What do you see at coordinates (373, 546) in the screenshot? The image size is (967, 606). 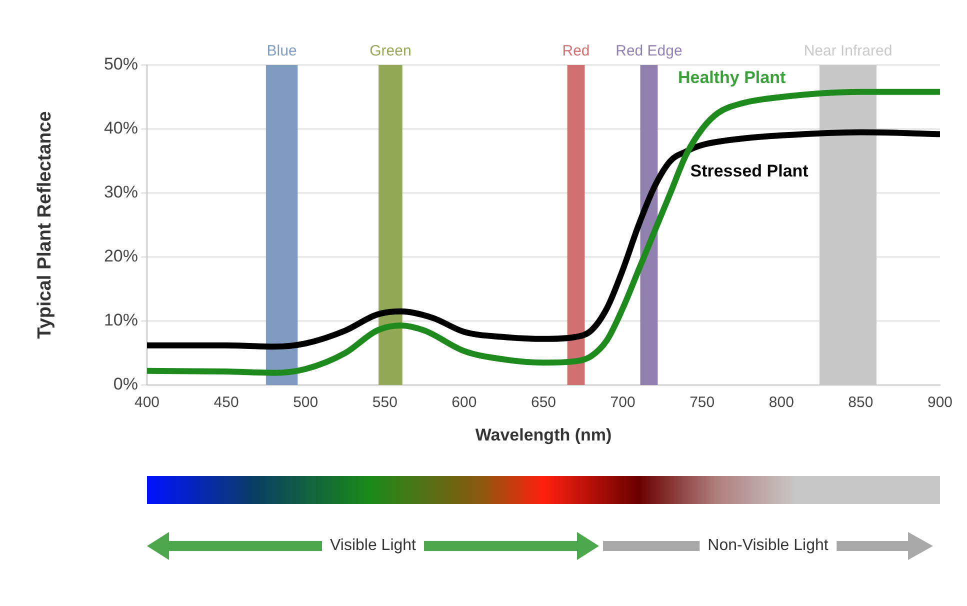 I see `text: Visible Light` at bounding box center [373, 546].